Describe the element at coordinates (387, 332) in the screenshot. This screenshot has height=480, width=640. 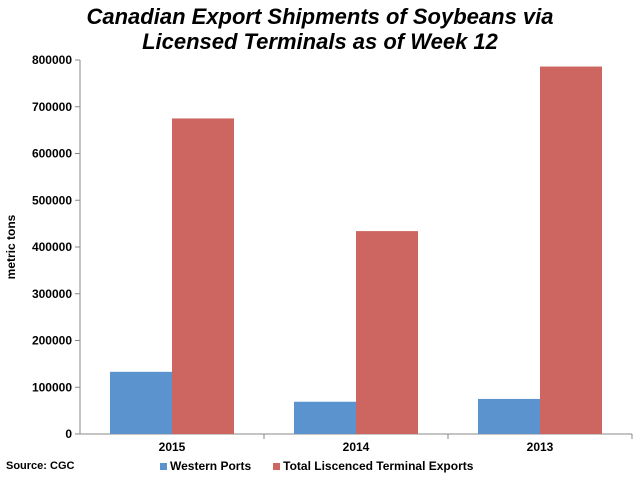
I see `bar-total-exports-2014` at that location.